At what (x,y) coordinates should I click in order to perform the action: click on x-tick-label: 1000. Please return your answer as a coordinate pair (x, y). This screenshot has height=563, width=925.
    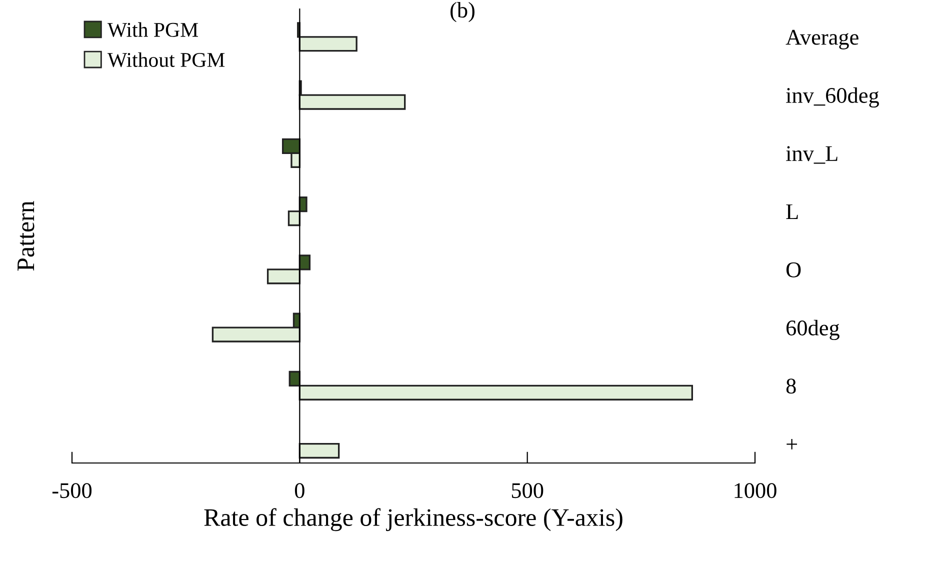
    Looking at the image, I should click on (755, 490).